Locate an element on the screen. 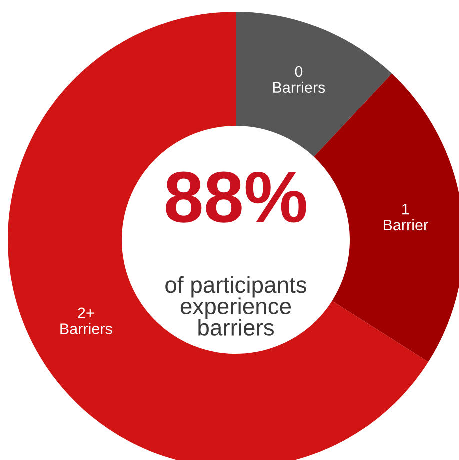  slice-label: 0 Barriers is located at coordinates (299, 80).